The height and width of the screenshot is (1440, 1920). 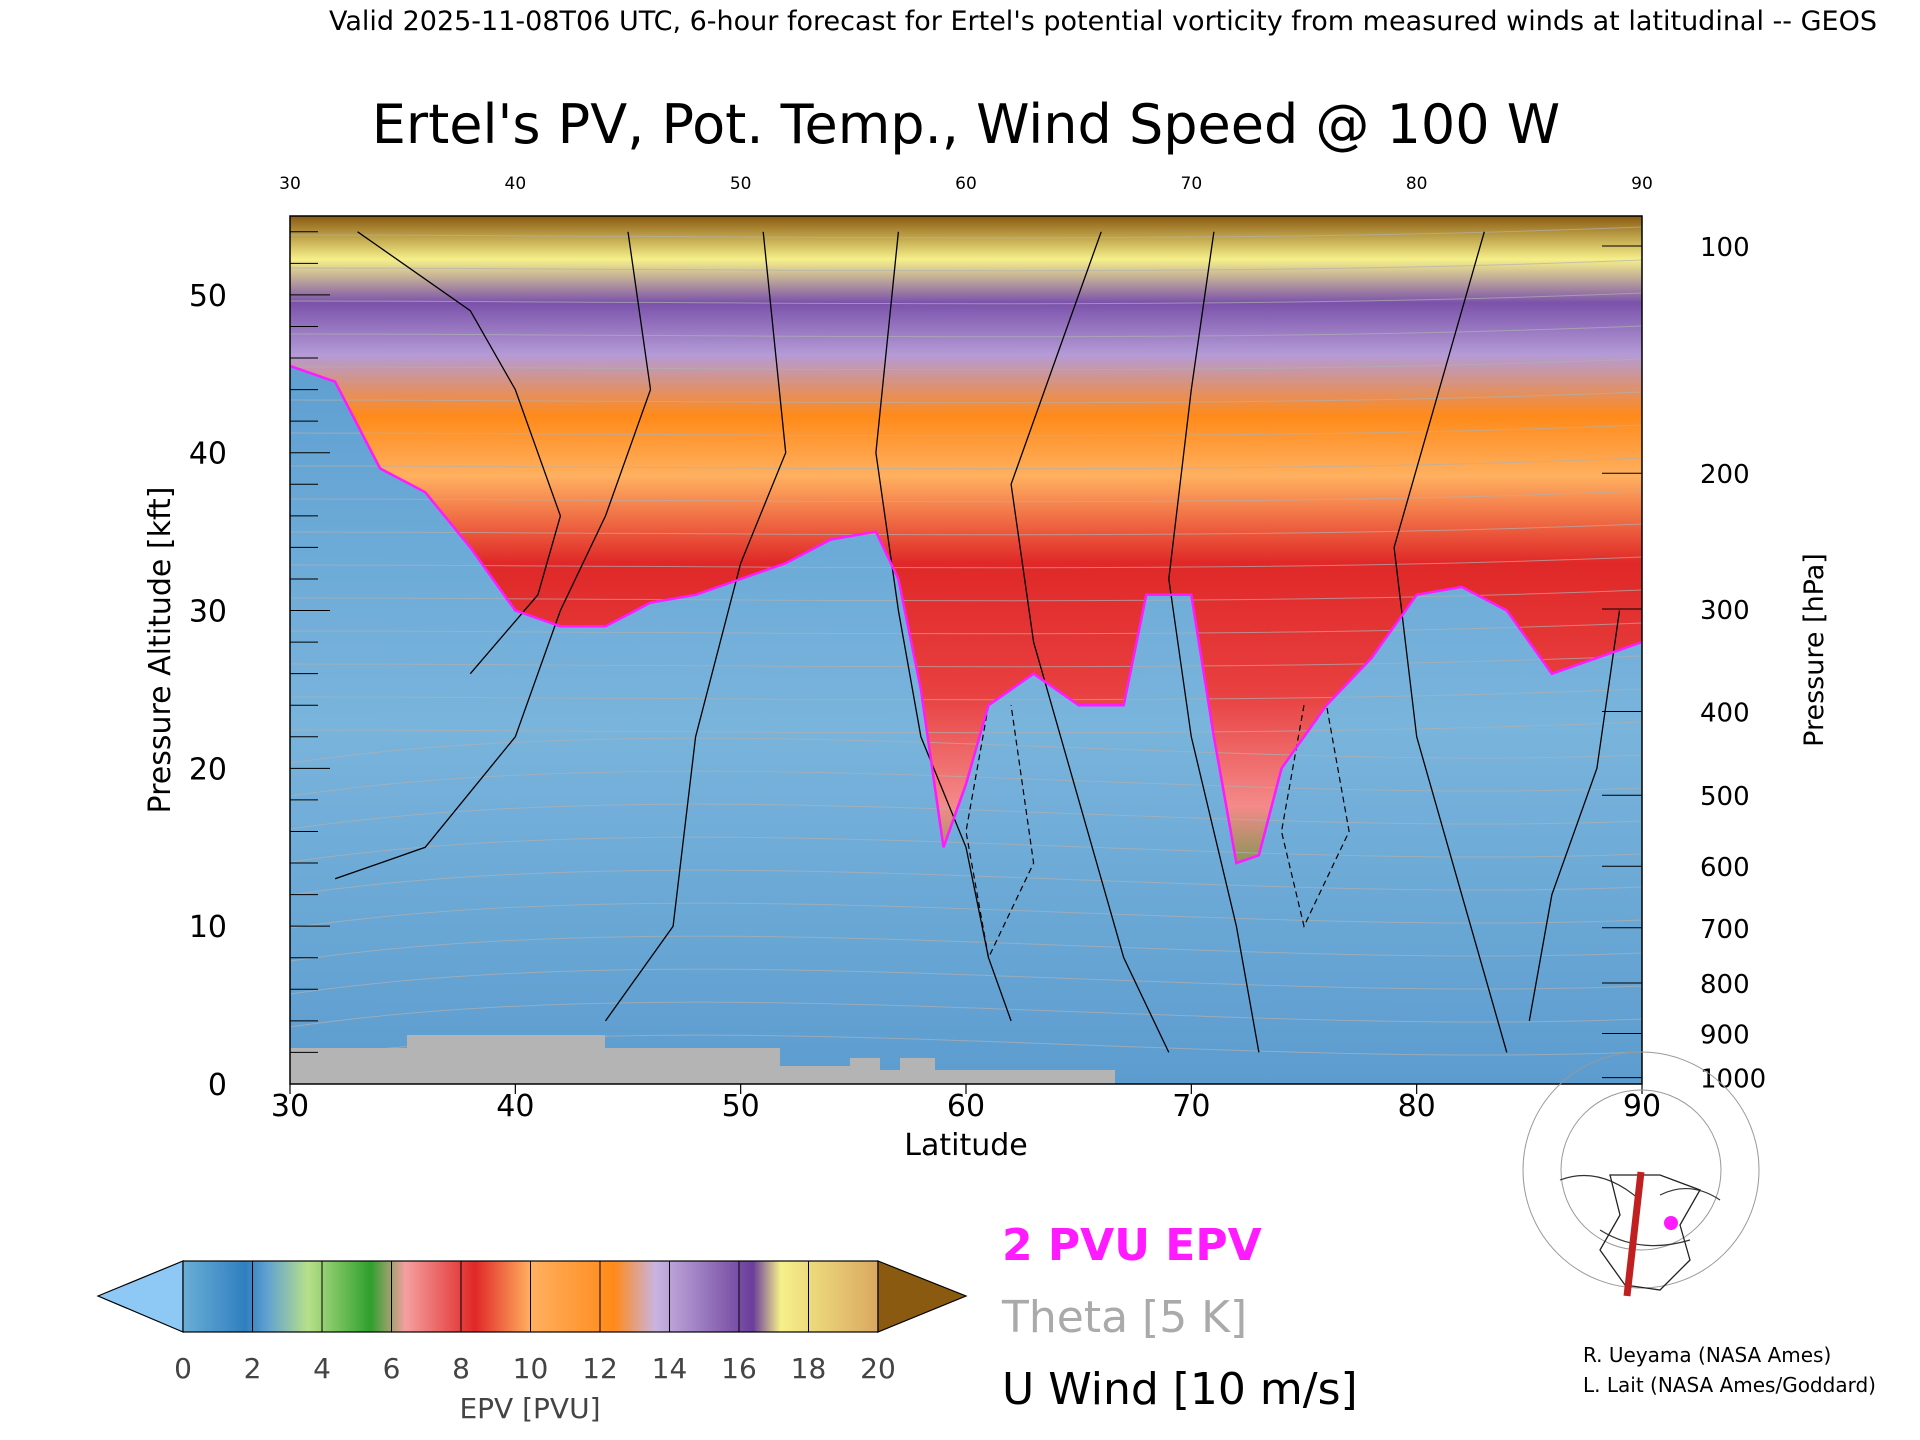 I want to click on y2-axis-label: Pressure [hPa], so click(x=1814, y=650).